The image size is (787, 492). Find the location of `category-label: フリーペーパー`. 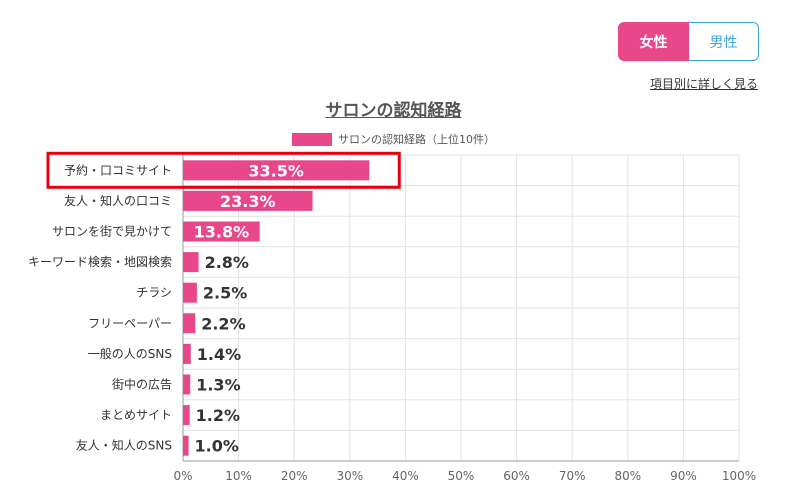

category-label: フリーペーパー is located at coordinates (130, 323).